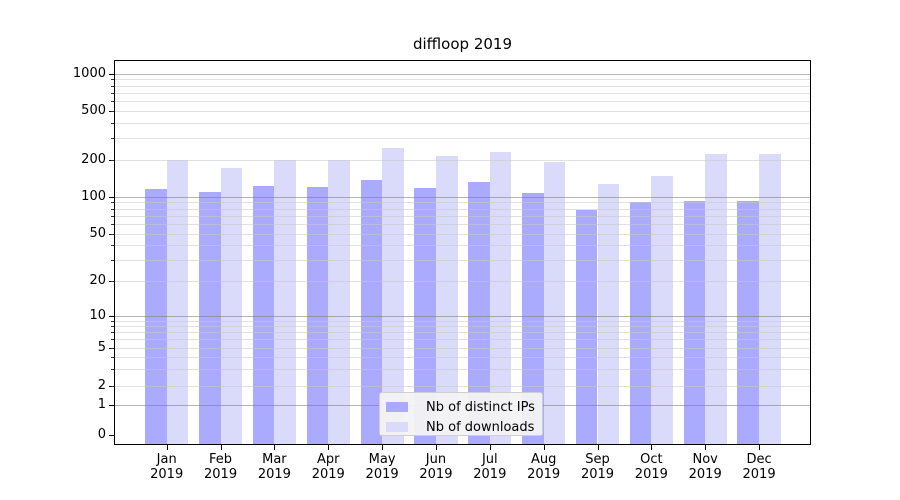 The image size is (900, 500). Describe the element at coordinates (759, 467) in the screenshot. I see `x-tick-label: Dec 2019` at that location.